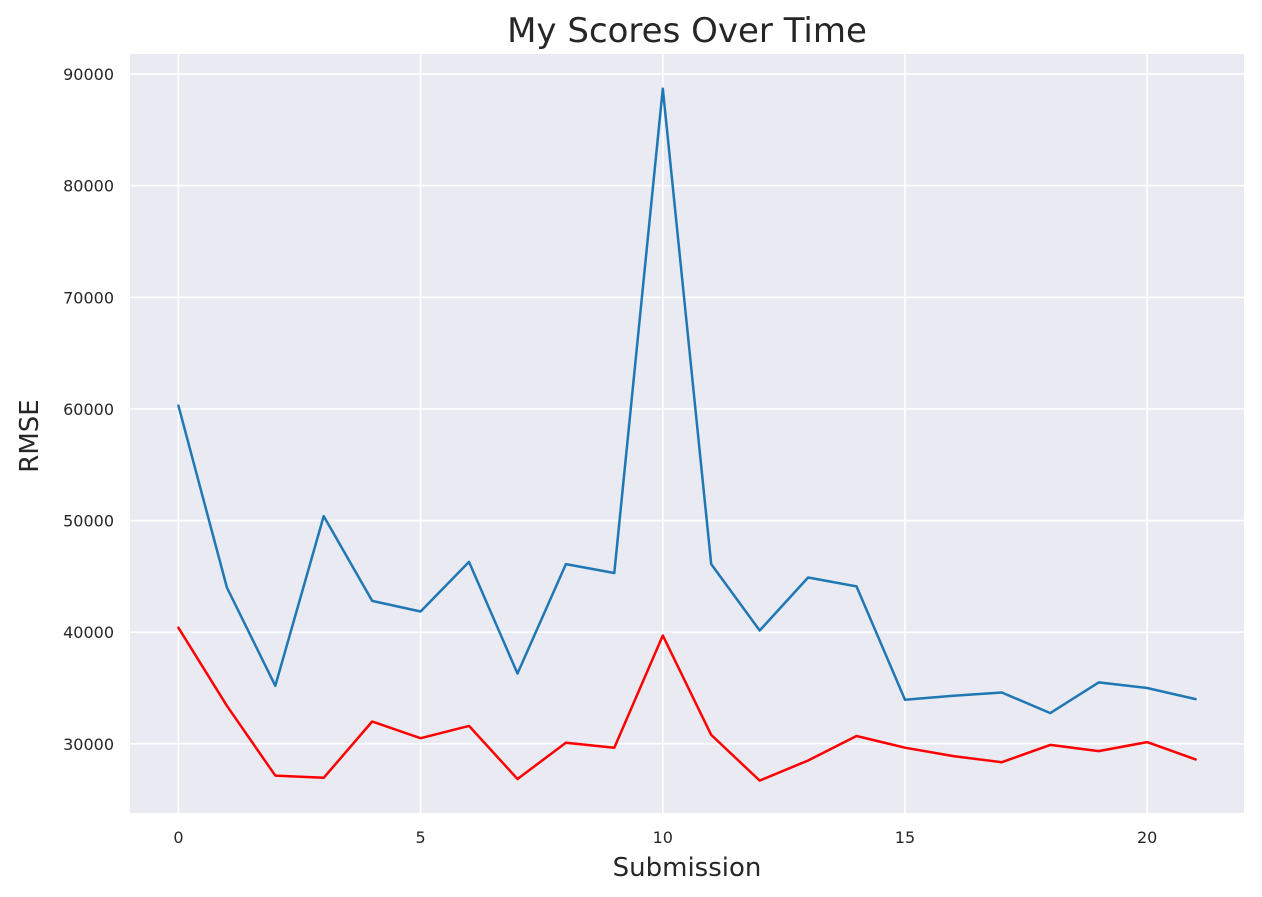  What do you see at coordinates (421, 837) in the screenshot?
I see `x-tick-label: 5` at bounding box center [421, 837].